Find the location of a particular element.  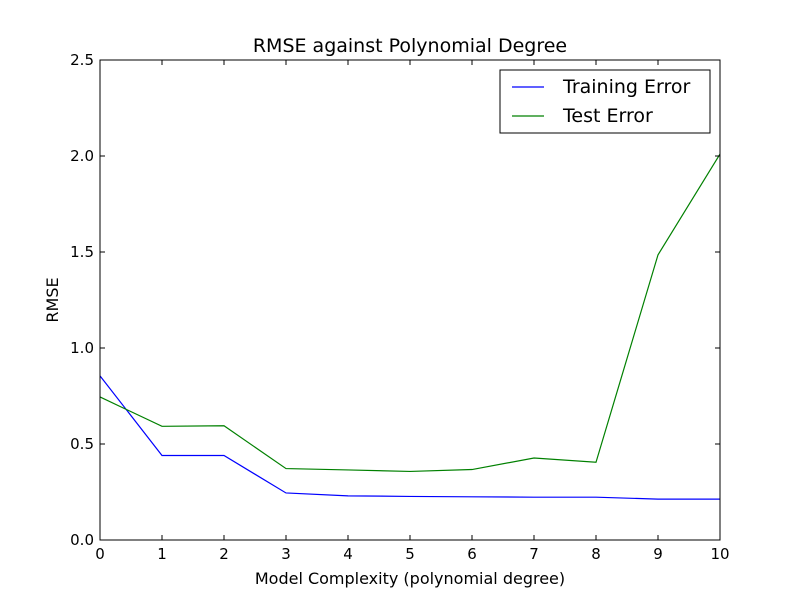

x-axis-label: Model Complexity (polynomial degree) is located at coordinates (410, 578).